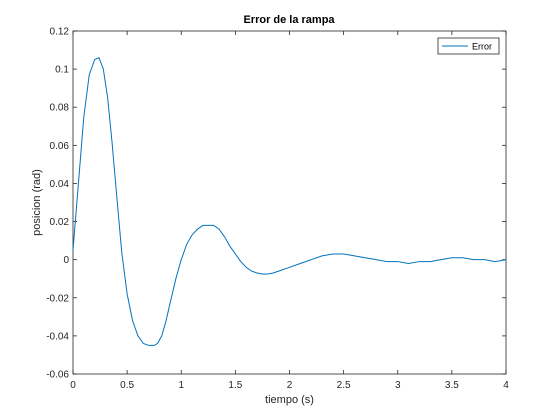 The height and width of the screenshot is (420, 560). I want to click on x-axis-label: tiempo (s), so click(289, 400).